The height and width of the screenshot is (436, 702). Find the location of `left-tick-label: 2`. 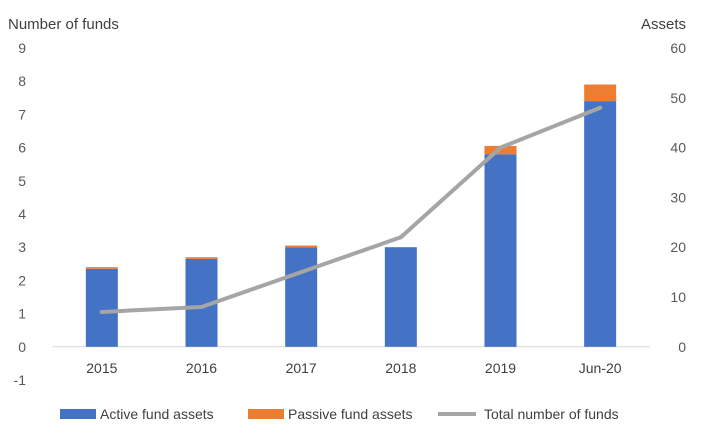

left-tick-label: 2 is located at coordinates (22, 280).